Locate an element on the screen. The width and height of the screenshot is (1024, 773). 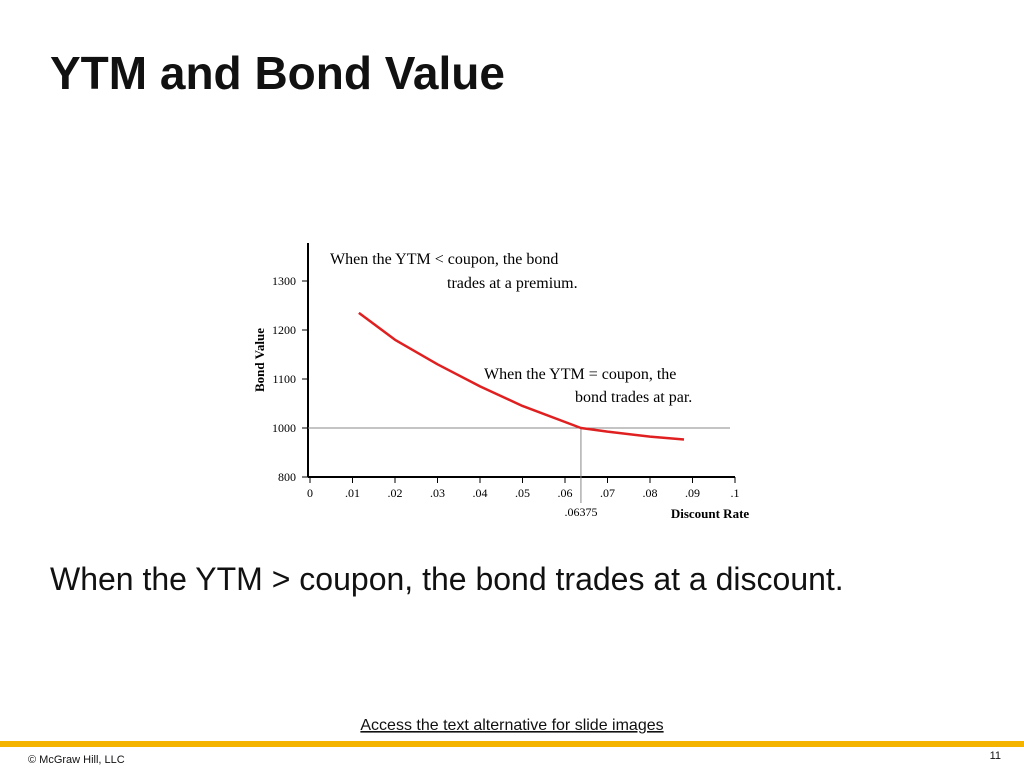
x-tick-label: .08 is located at coordinates (650, 493).